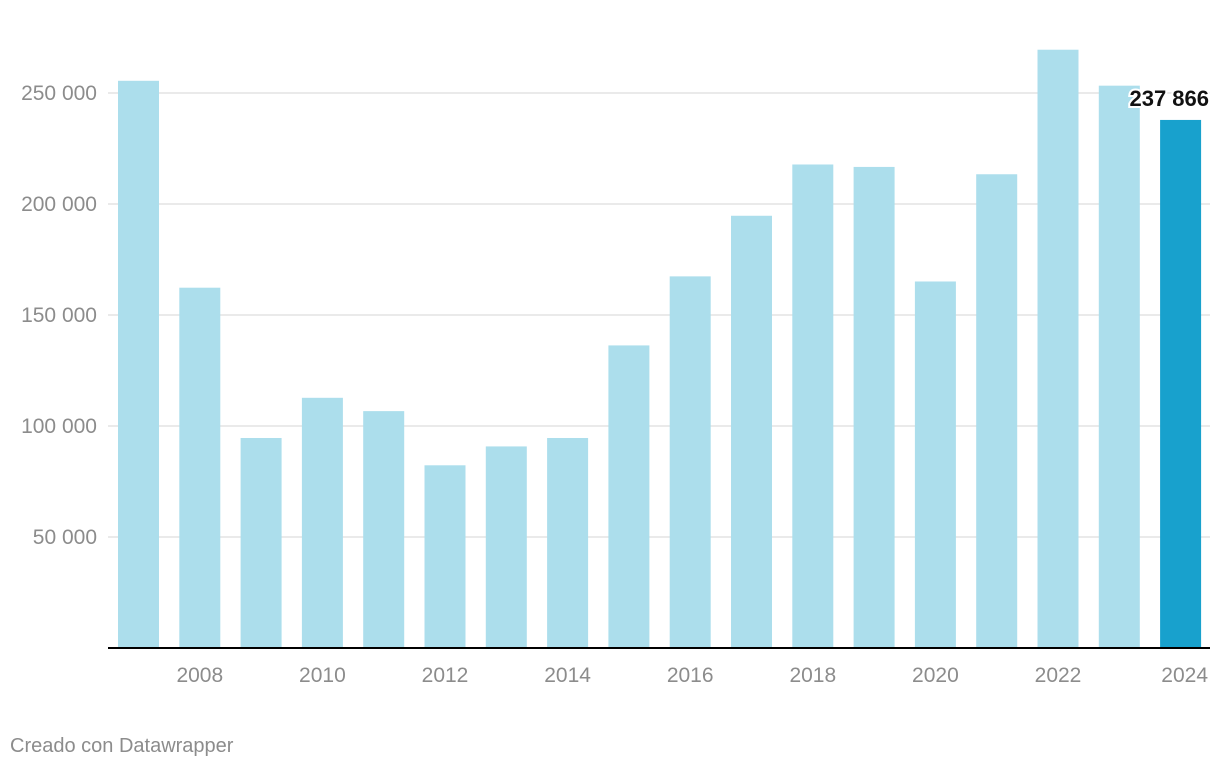 This screenshot has height=770, width=1220. Describe the element at coordinates (384, 529) in the screenshot. I see `bar-2011` at that location.